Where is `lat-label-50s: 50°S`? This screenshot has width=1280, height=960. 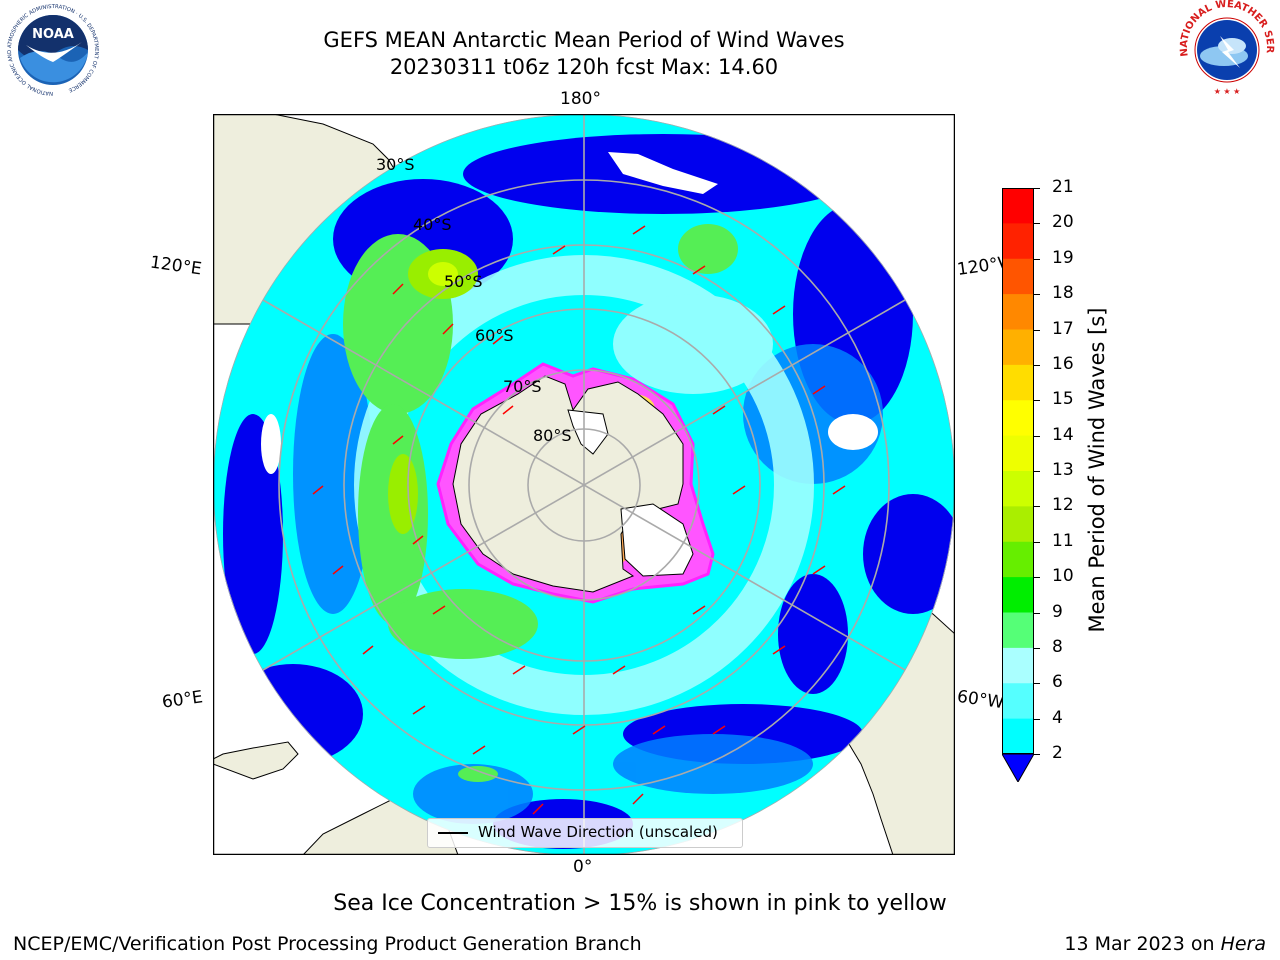 lat-label-50s: 50°S is located at coordinates (463, 281).